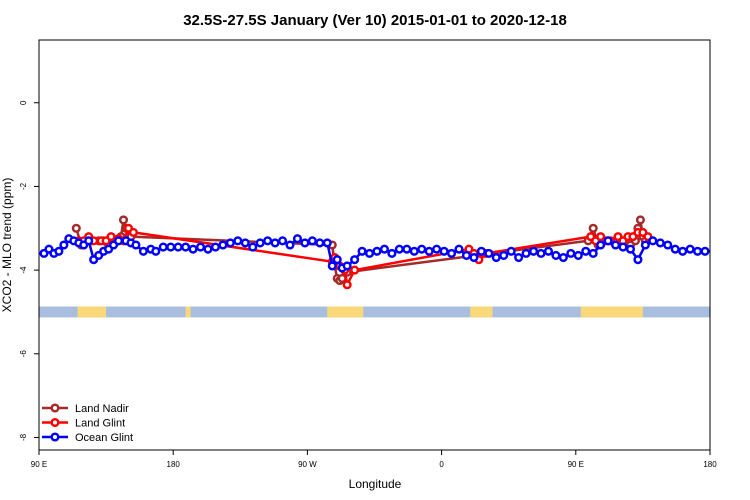 This screenshot has height=500, width=750. What do you see at coordinates (23, 270) in the screenshot?
I see `y-tick-label: -4` at bounding box center [23, 270].